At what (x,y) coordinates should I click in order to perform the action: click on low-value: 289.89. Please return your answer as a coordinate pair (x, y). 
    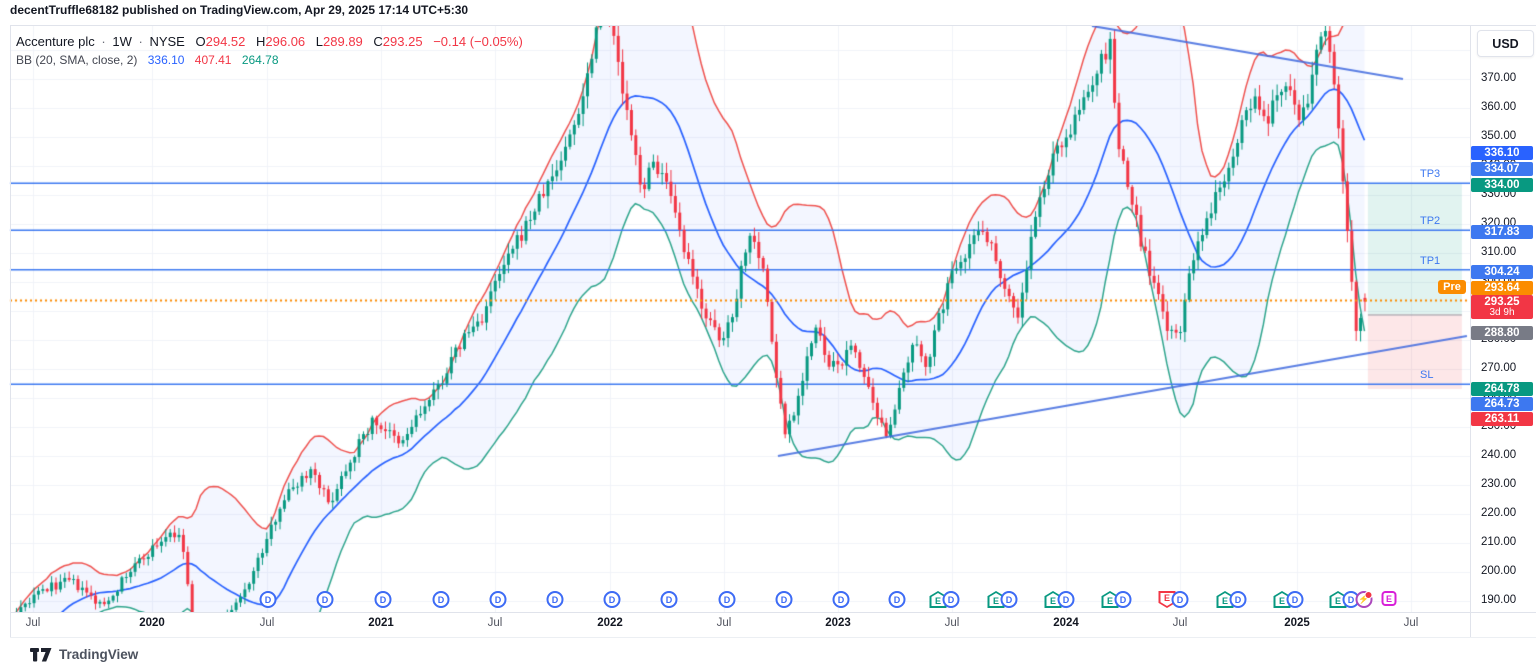
    Looking at the image, I should click on (343, 41).